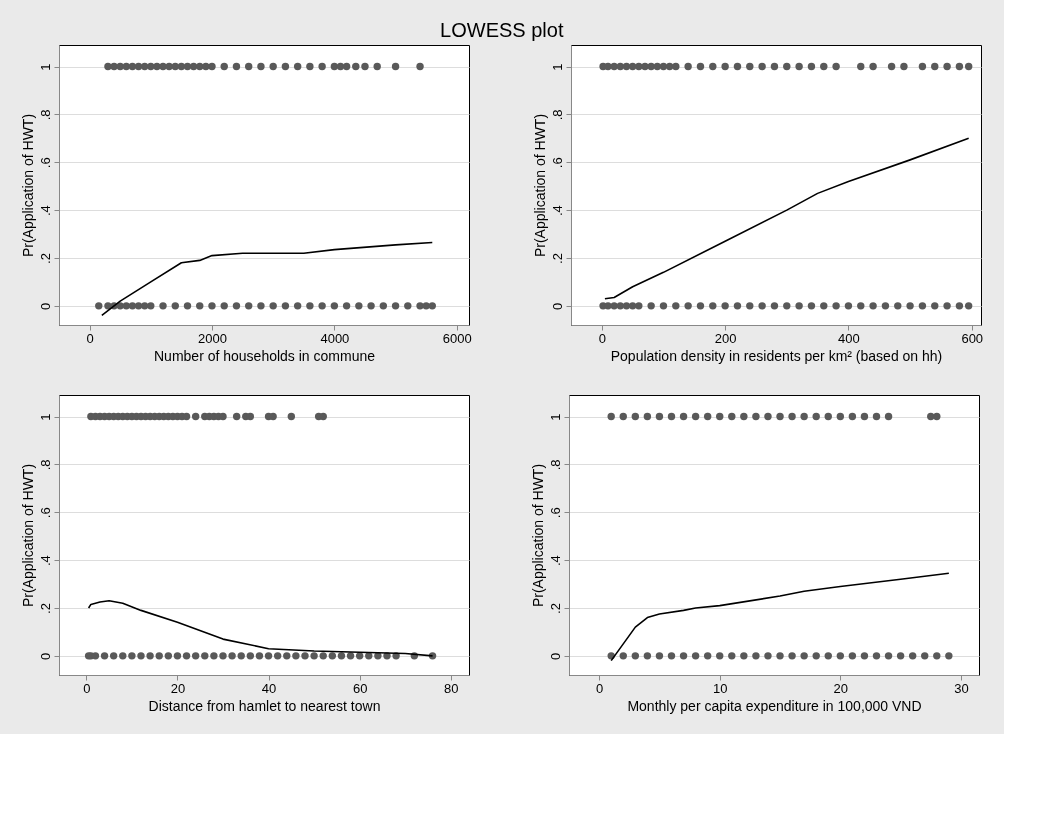  What do you see at coordinates (264, 355) in the screenshot?
I see `x-axis-title: Number of households in commune` at bounding box center [264, 355].